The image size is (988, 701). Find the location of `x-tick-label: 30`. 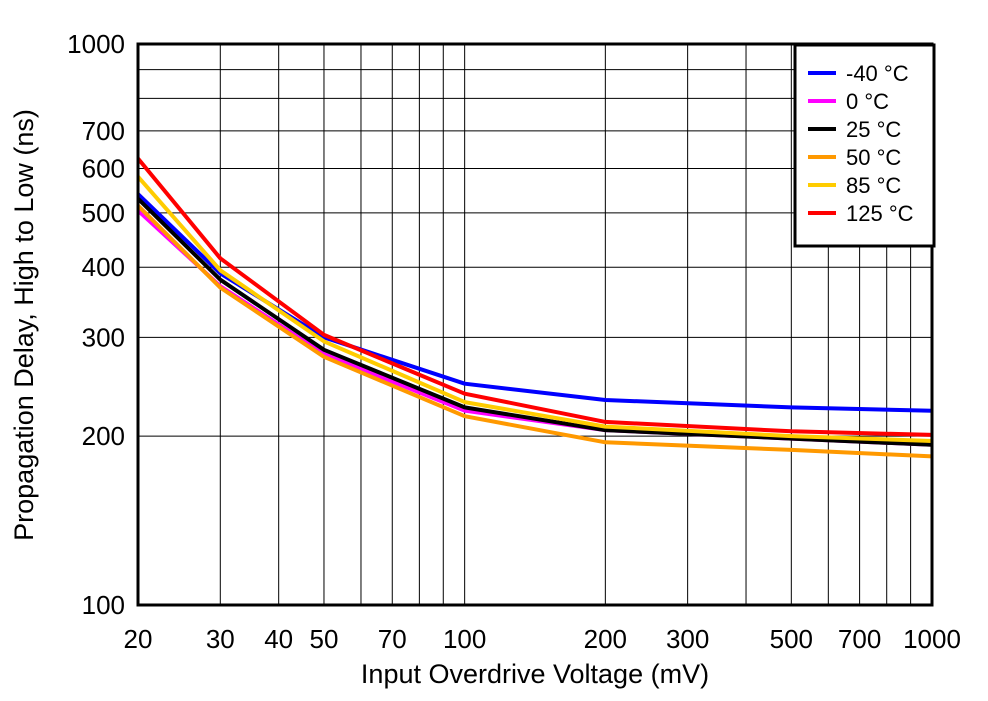

x-tick-label: 30 is located at coordinates (220, 639).